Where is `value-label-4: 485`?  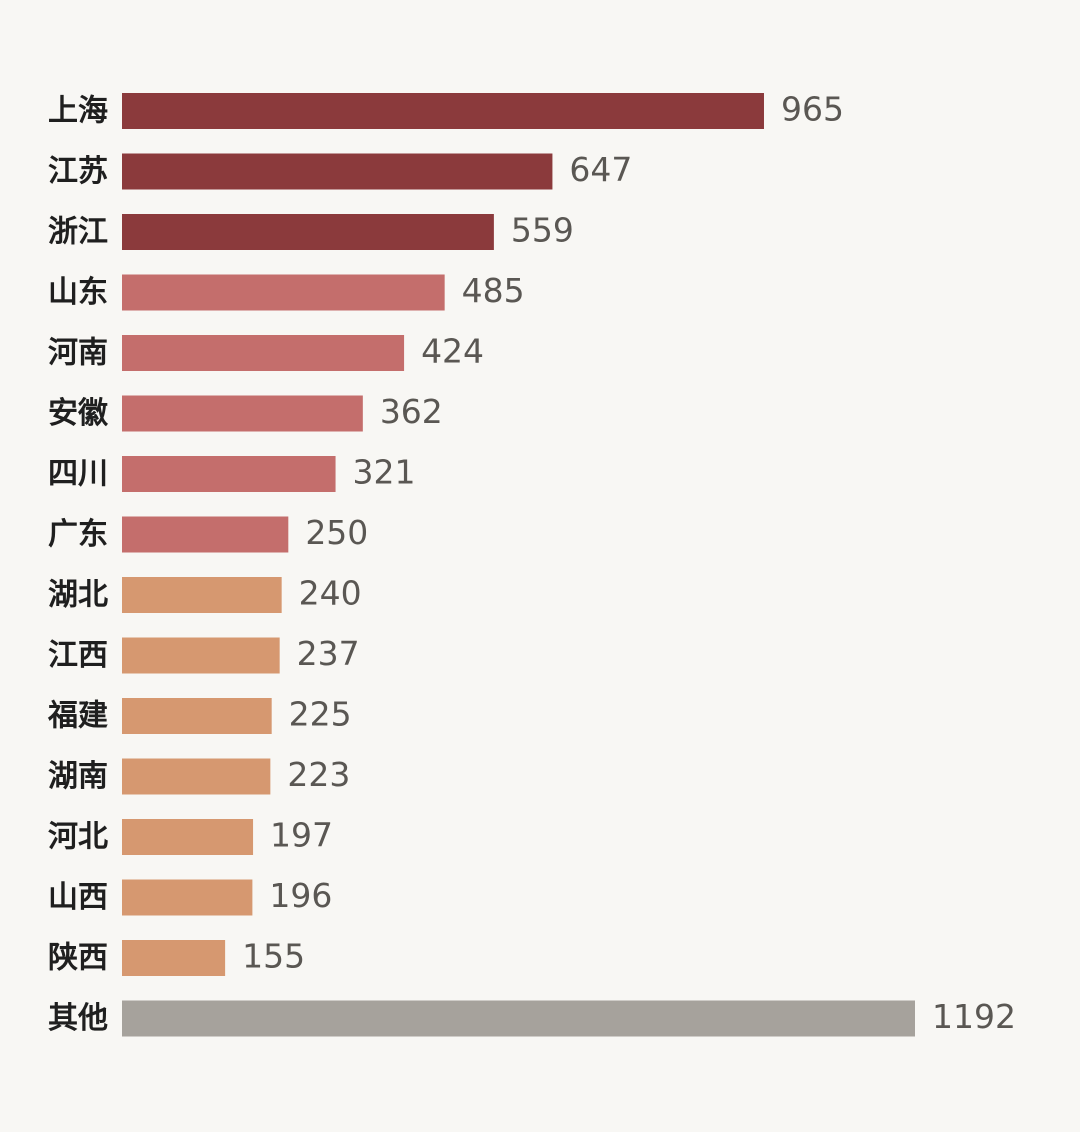
value-label-4: 485 is located at coordinates (493, 290).